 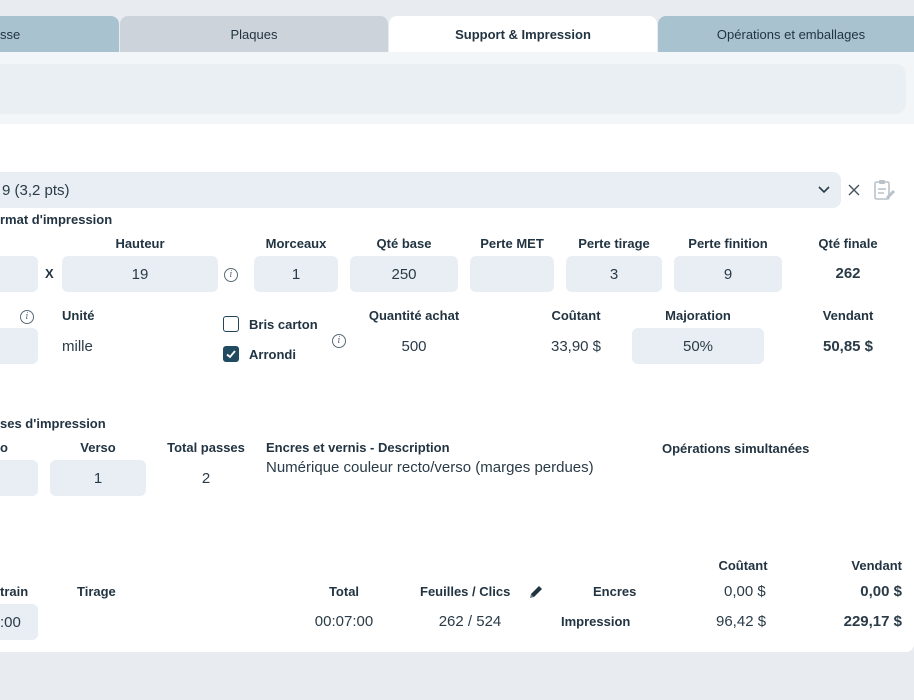 What do you see at coordinates (19, 274) in the screenshot?
I see `largeur-field` at bounding box center [19, 274].